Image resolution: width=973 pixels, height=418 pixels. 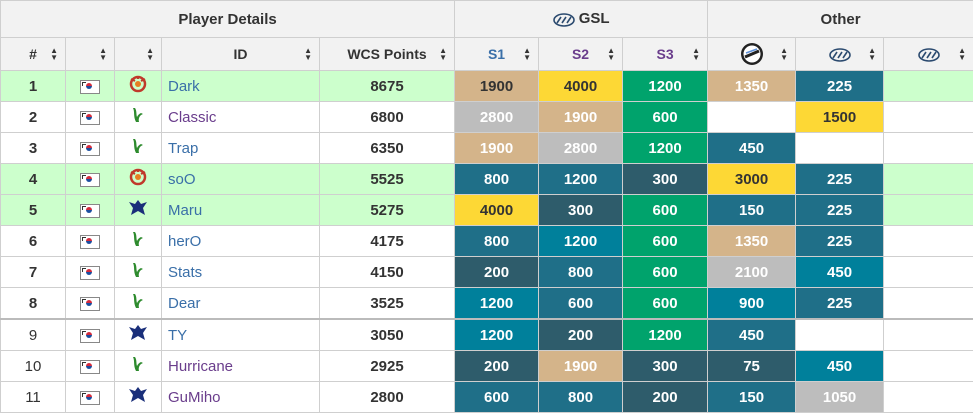 I want to click on other1-cell: 1350, so click(x=752, y=241).